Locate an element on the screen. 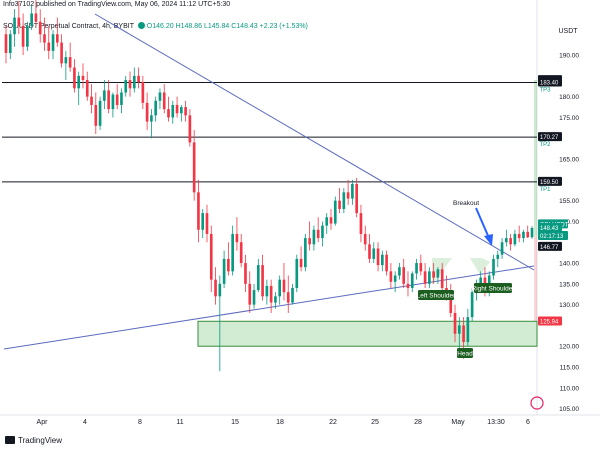 This screenshot has width=600, height=452. level-label-tp2: TP2 is located at coordinates (545, 145).